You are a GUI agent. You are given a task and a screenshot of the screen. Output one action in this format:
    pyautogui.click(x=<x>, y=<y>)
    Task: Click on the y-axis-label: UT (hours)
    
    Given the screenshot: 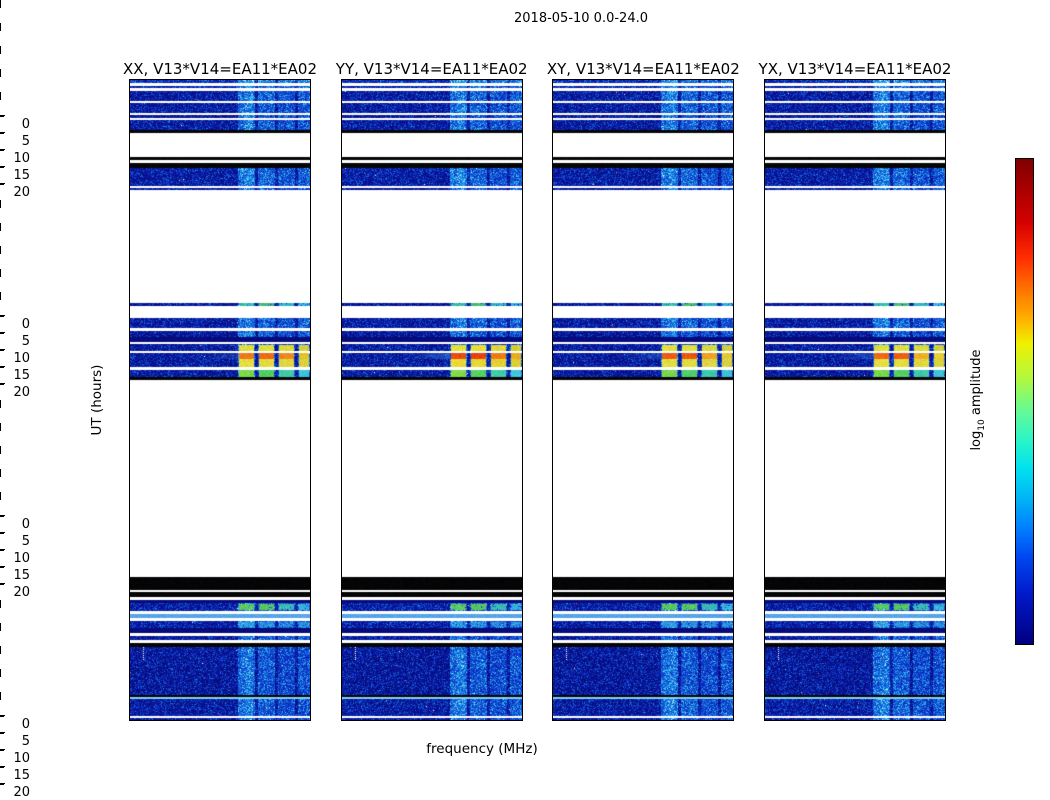 What is the action you would take?
    pyautogui.click(x=97, y=400)
    